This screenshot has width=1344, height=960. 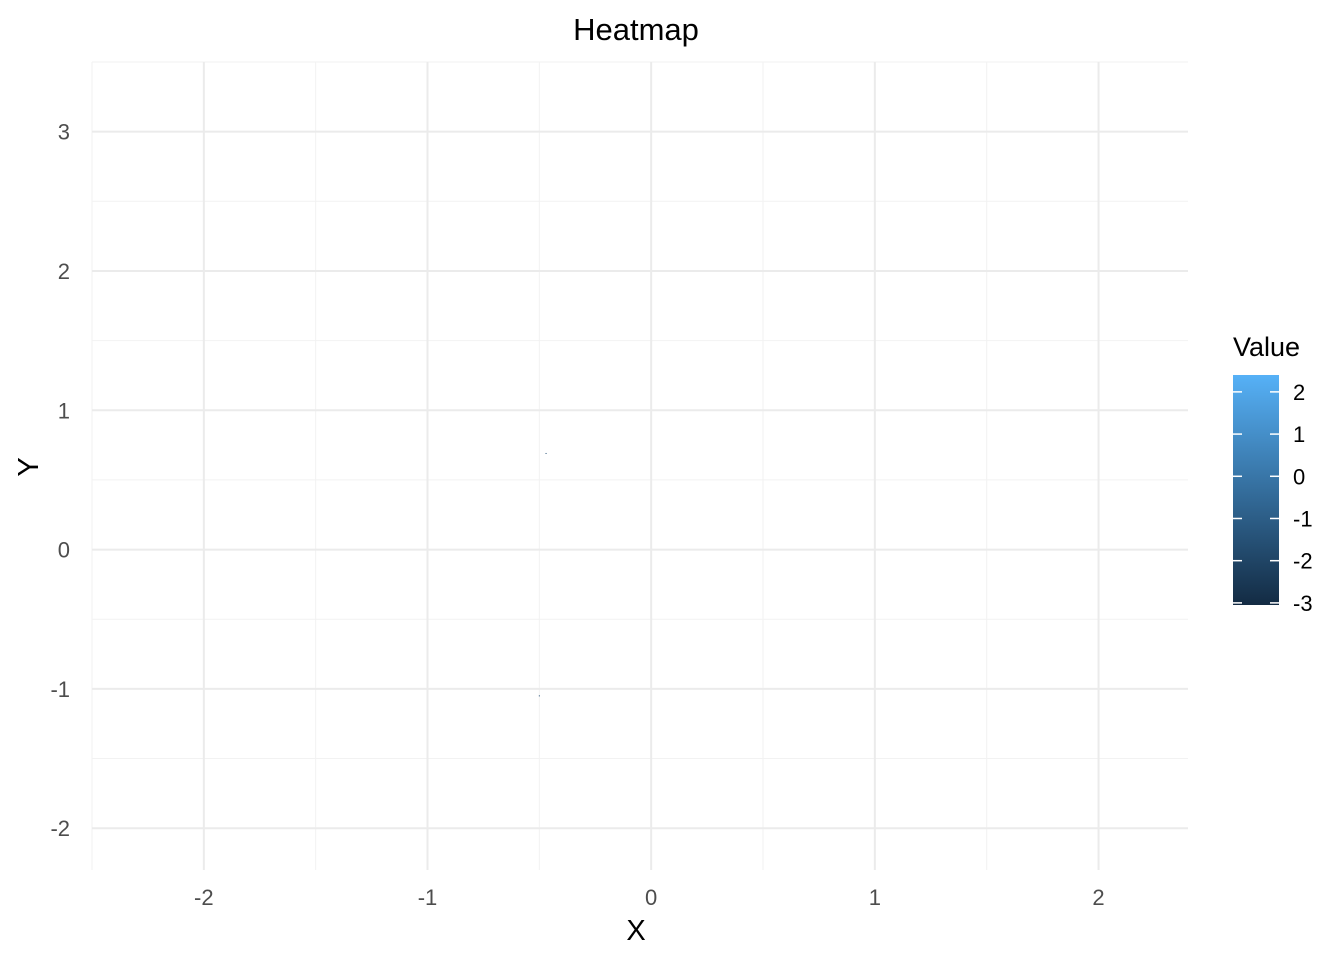 What do you see at coordinates (64, 271) in the screenshot?
I see `y-tick-label: 2` at bounding box center [64, 271].